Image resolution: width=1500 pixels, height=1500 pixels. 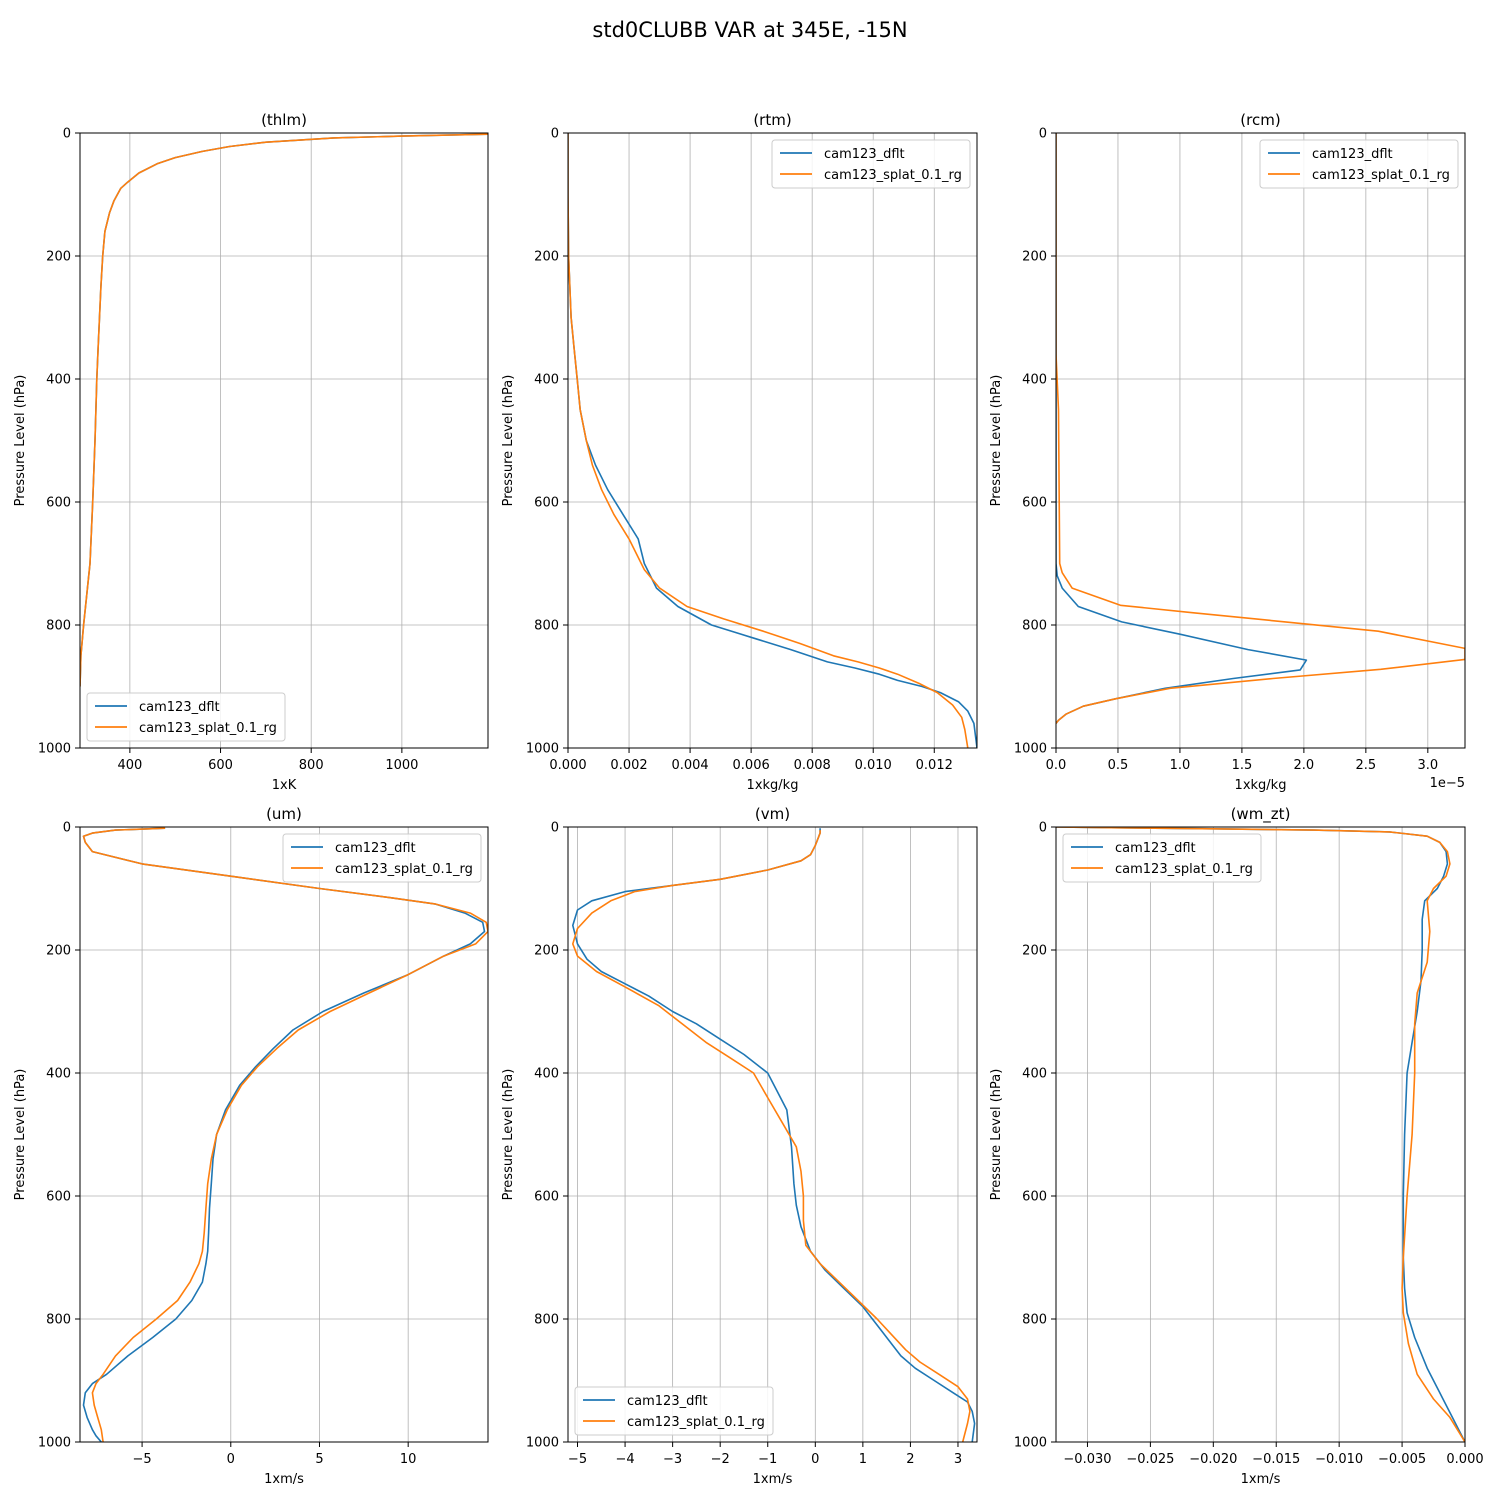 What do you see at coordinates (812, 765) in the screenshot?
I see `x-tick-label: 0.008` at bounding box center [812, 765].